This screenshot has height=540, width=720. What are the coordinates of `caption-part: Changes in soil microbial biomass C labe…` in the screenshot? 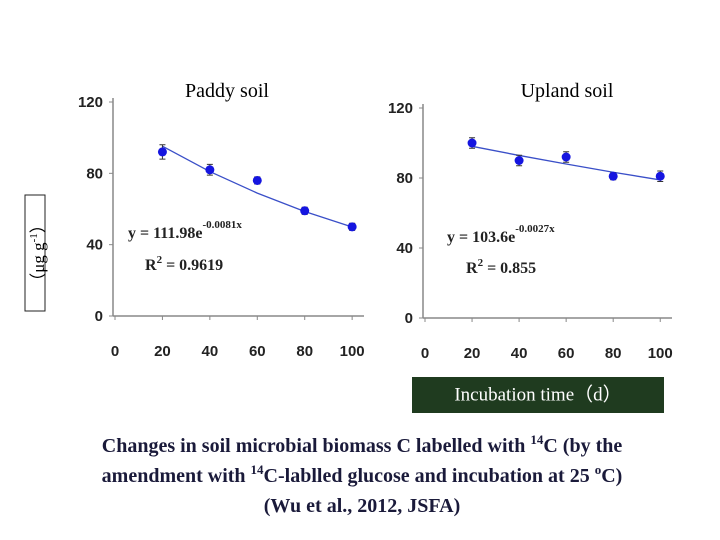 It's located at (316, 446).